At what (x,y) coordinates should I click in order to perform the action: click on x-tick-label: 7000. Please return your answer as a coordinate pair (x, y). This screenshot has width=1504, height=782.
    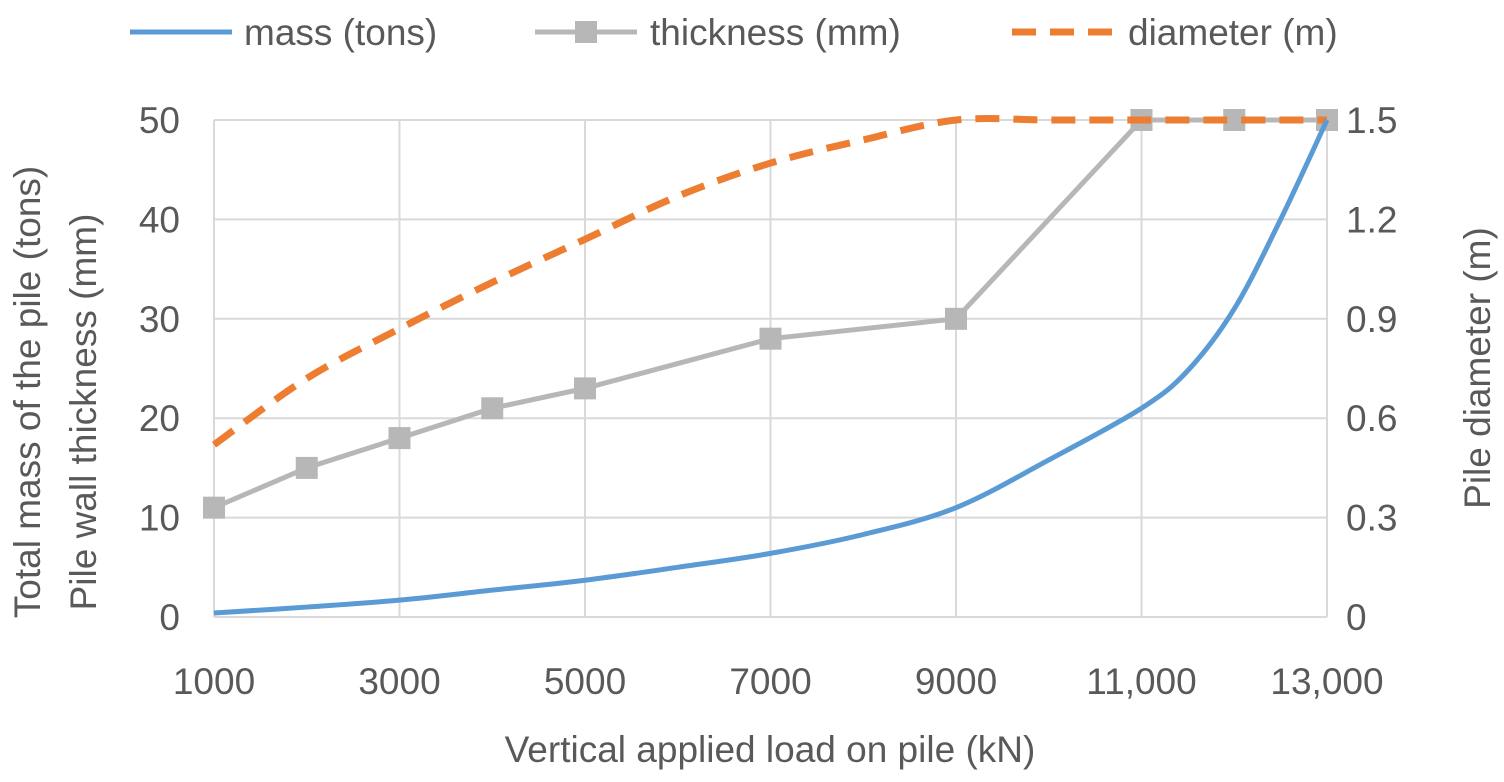
    Looking at the image, I should click on (770, 681).